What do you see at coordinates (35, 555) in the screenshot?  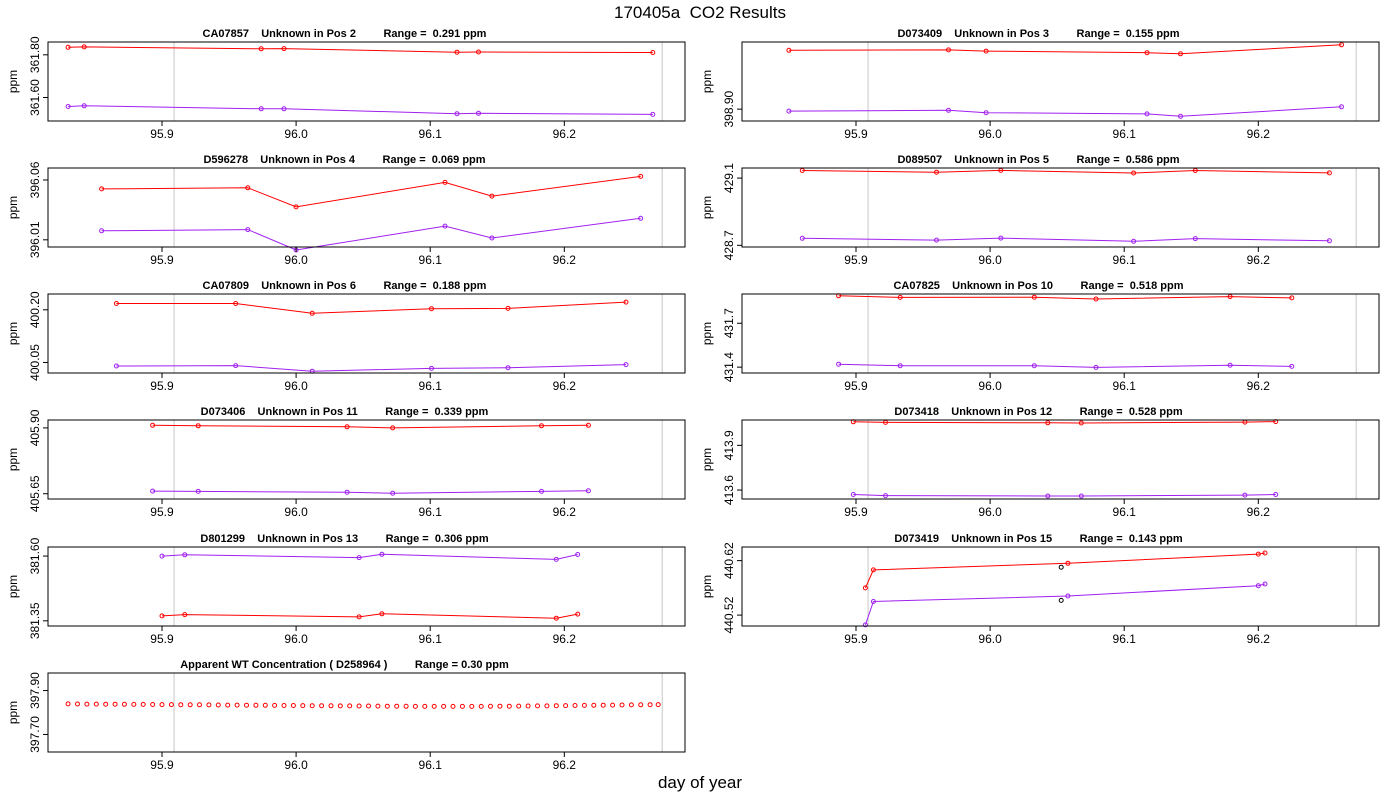 I see `y-tick-label: 381.60` at bounding box center [35, 555].